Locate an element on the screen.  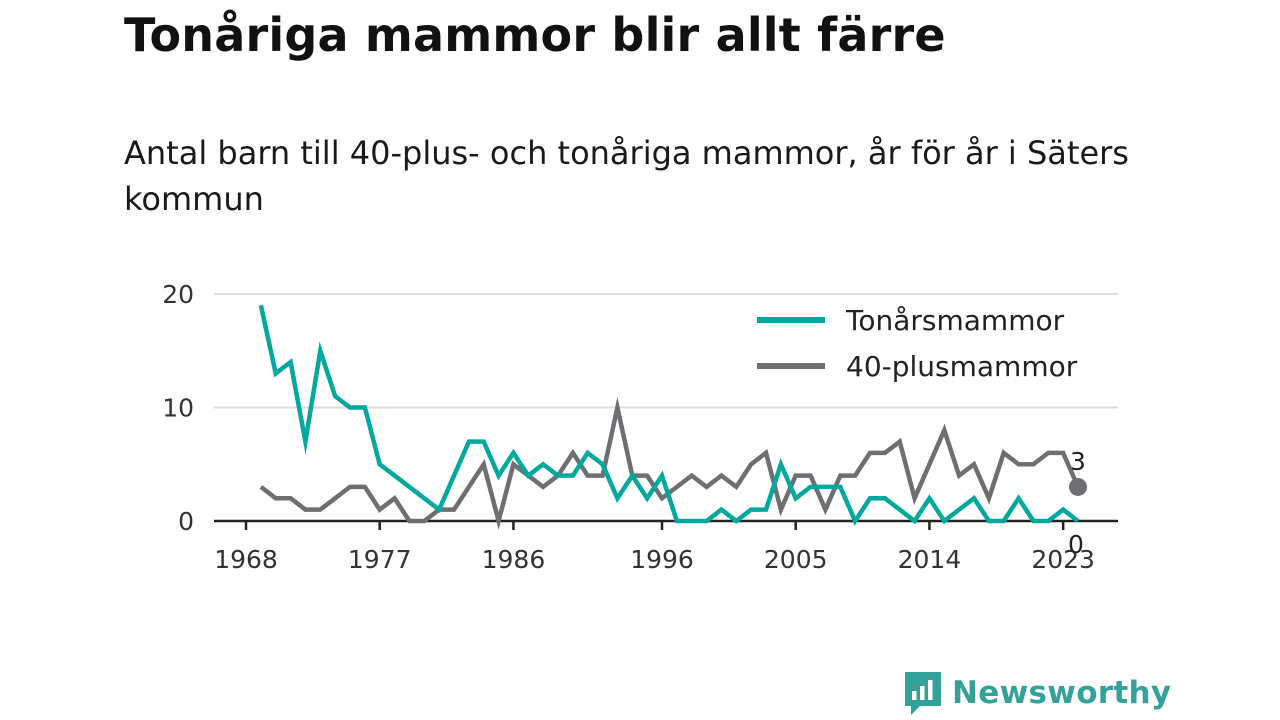
legend-label: 40-plusmammor is located at coordinates (962, 366).